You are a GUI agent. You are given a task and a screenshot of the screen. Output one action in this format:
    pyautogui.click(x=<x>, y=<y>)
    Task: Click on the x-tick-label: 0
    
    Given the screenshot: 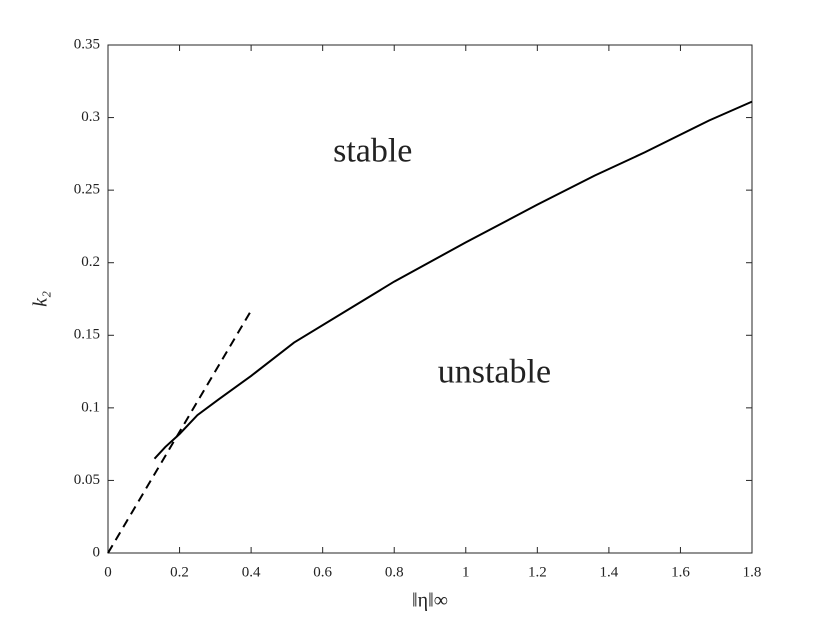 What is the action you would take?
    pyautogui.click(x=108, y=572)
    